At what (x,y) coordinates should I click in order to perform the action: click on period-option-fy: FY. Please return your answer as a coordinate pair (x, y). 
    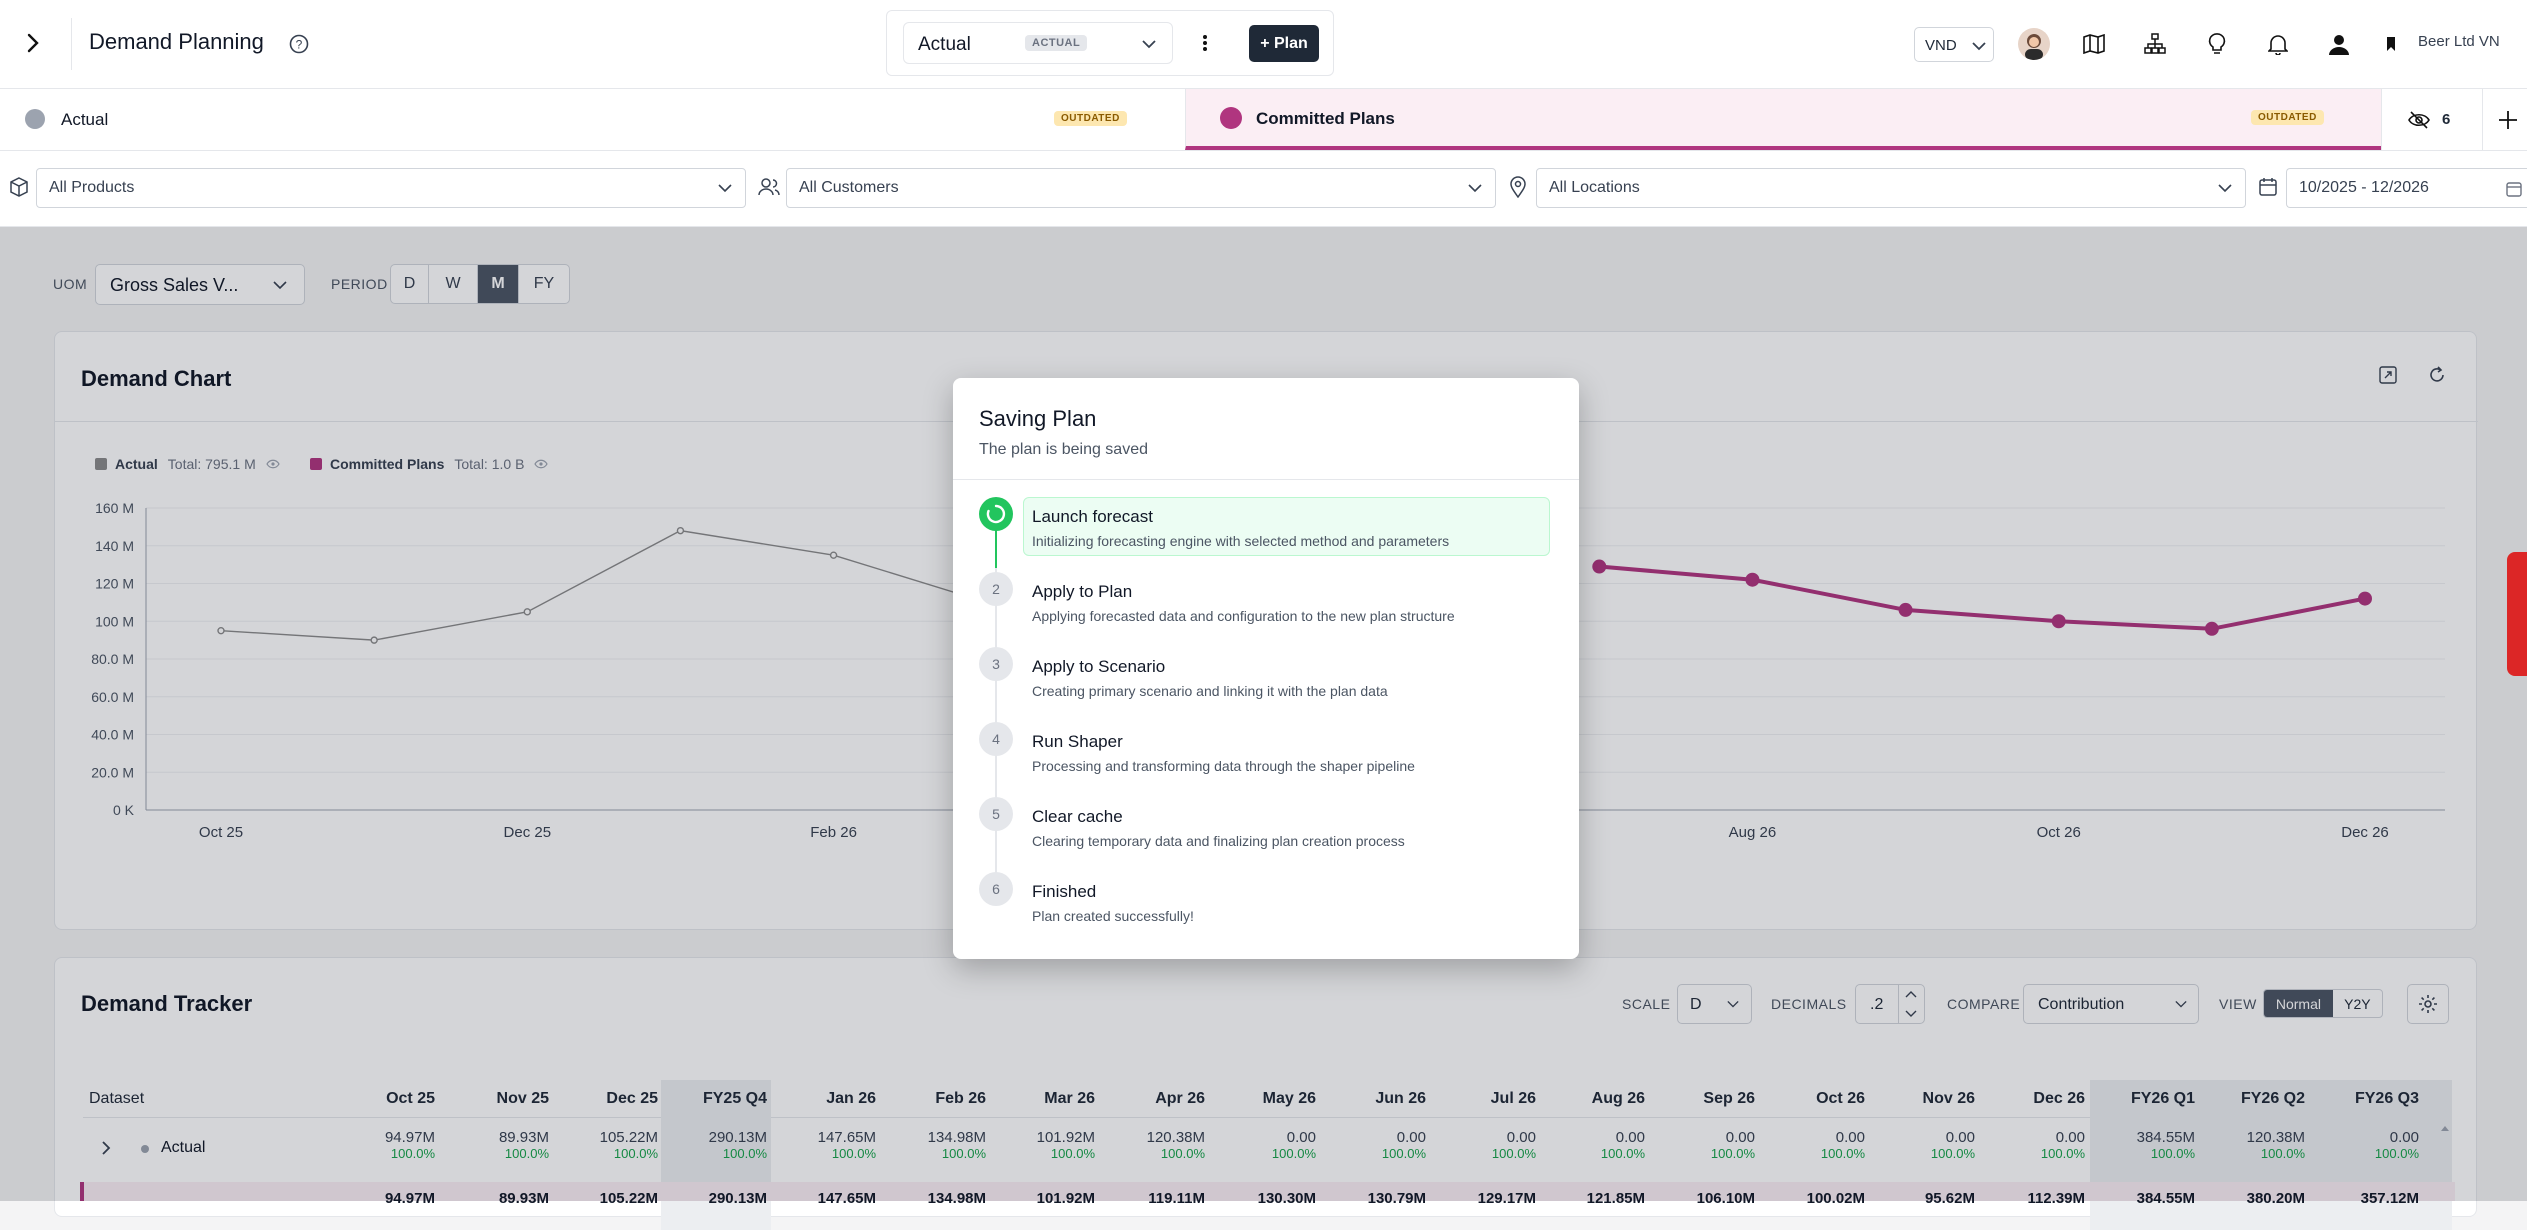
    Looking at the image, I should click on (544, 283).